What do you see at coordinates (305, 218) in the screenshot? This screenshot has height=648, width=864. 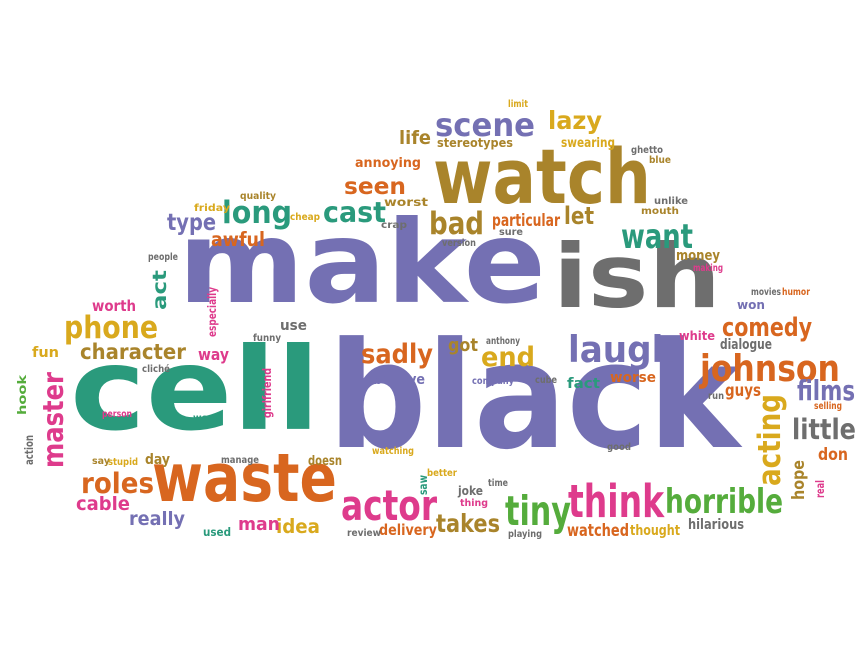 I see `word-cheap: cheap` at bounding box center [305, 218].